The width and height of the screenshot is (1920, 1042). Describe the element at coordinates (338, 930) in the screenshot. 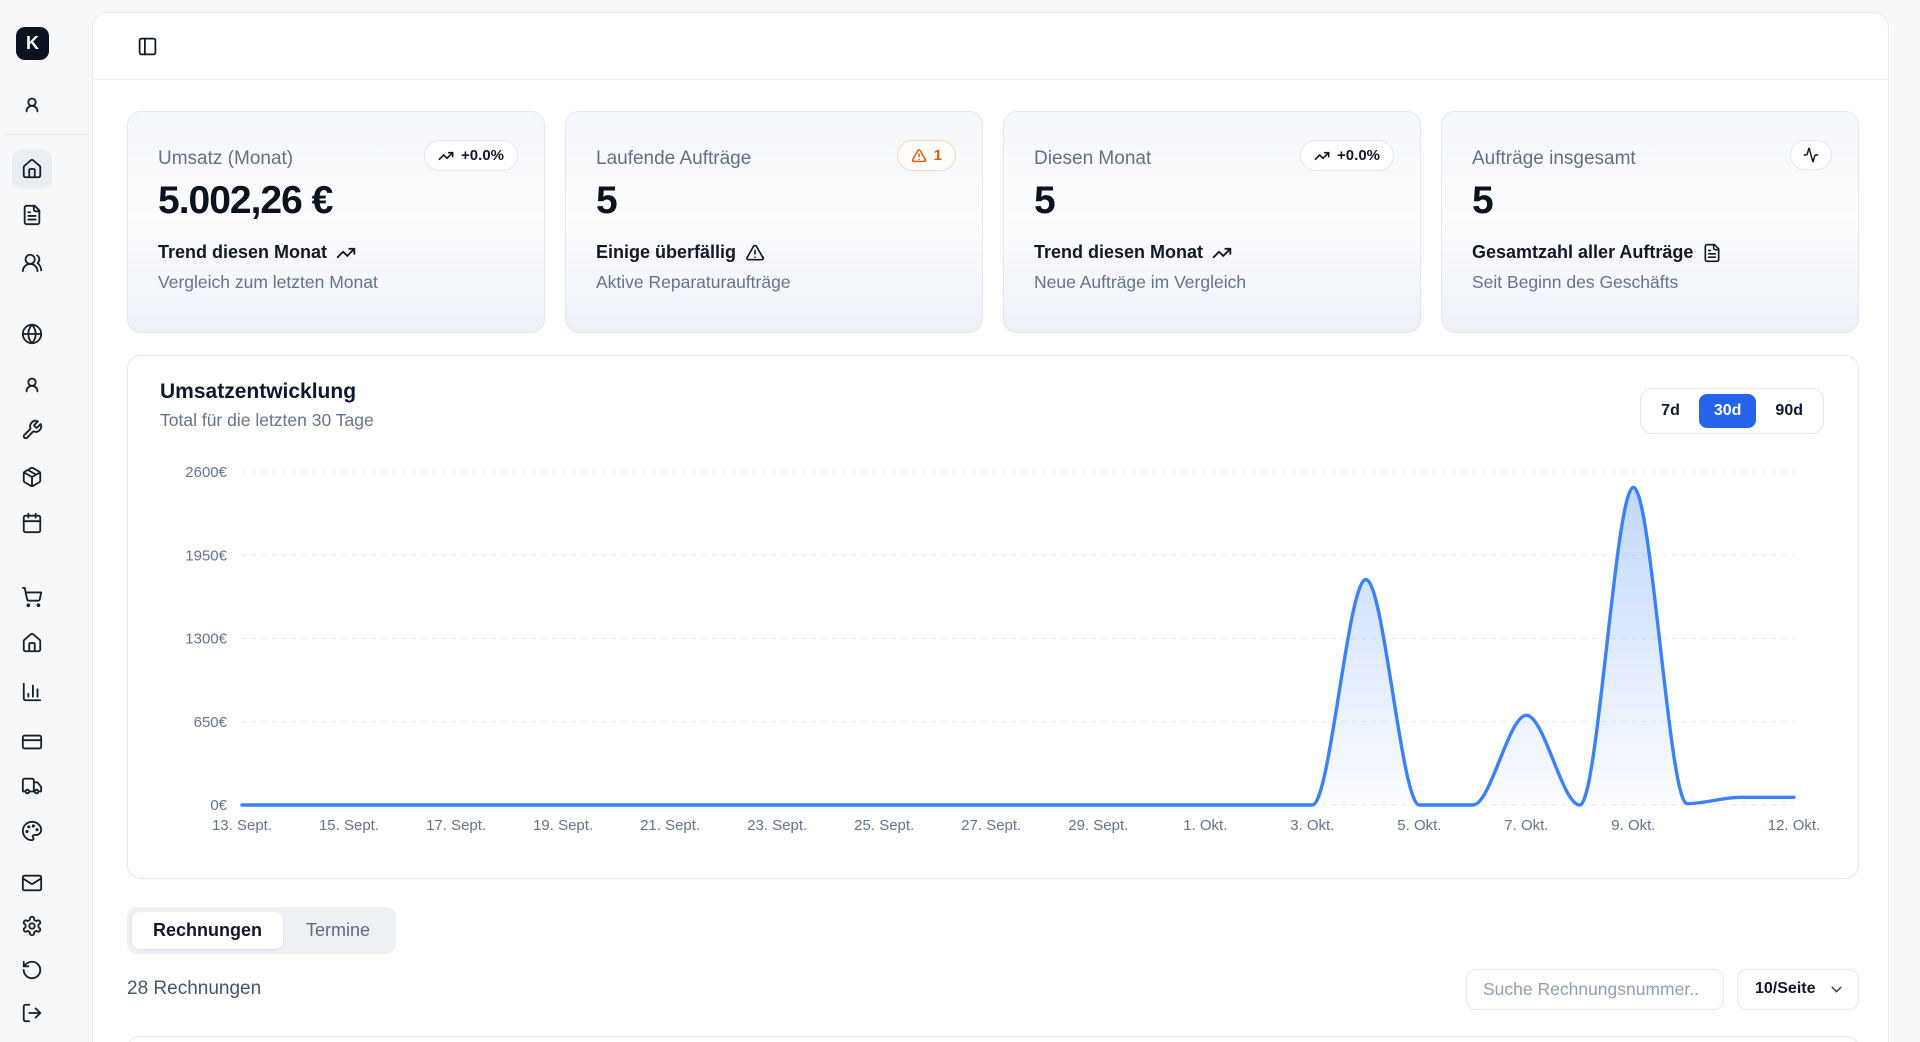

I see `tab-termine: Termine` at that location.